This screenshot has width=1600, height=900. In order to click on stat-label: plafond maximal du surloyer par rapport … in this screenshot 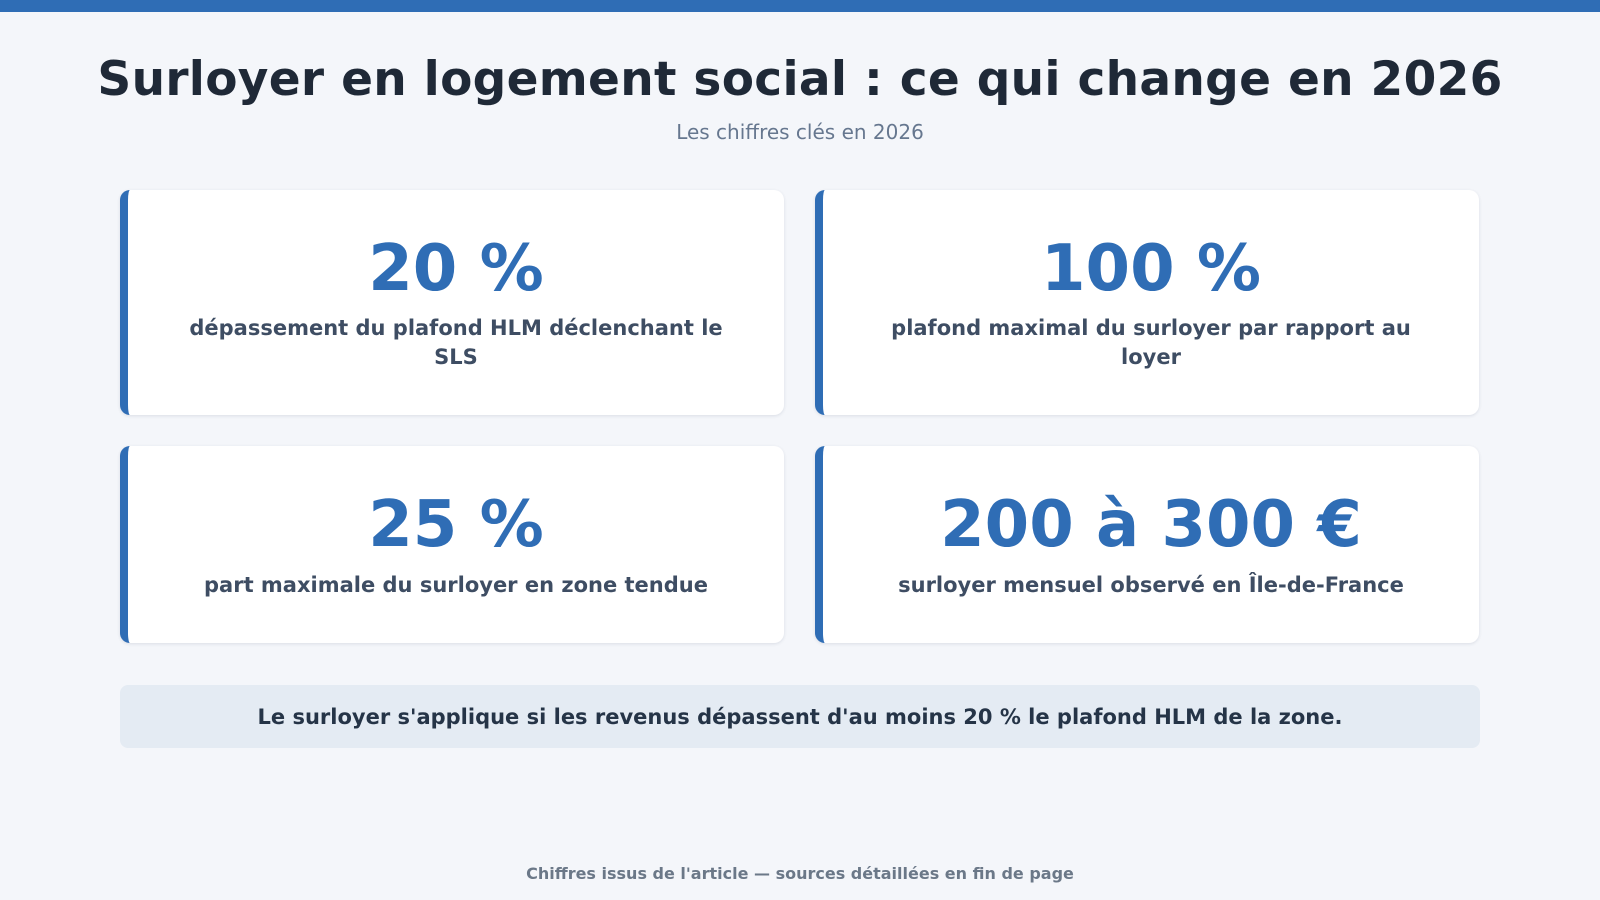, I will do `click(1151, 343)`.